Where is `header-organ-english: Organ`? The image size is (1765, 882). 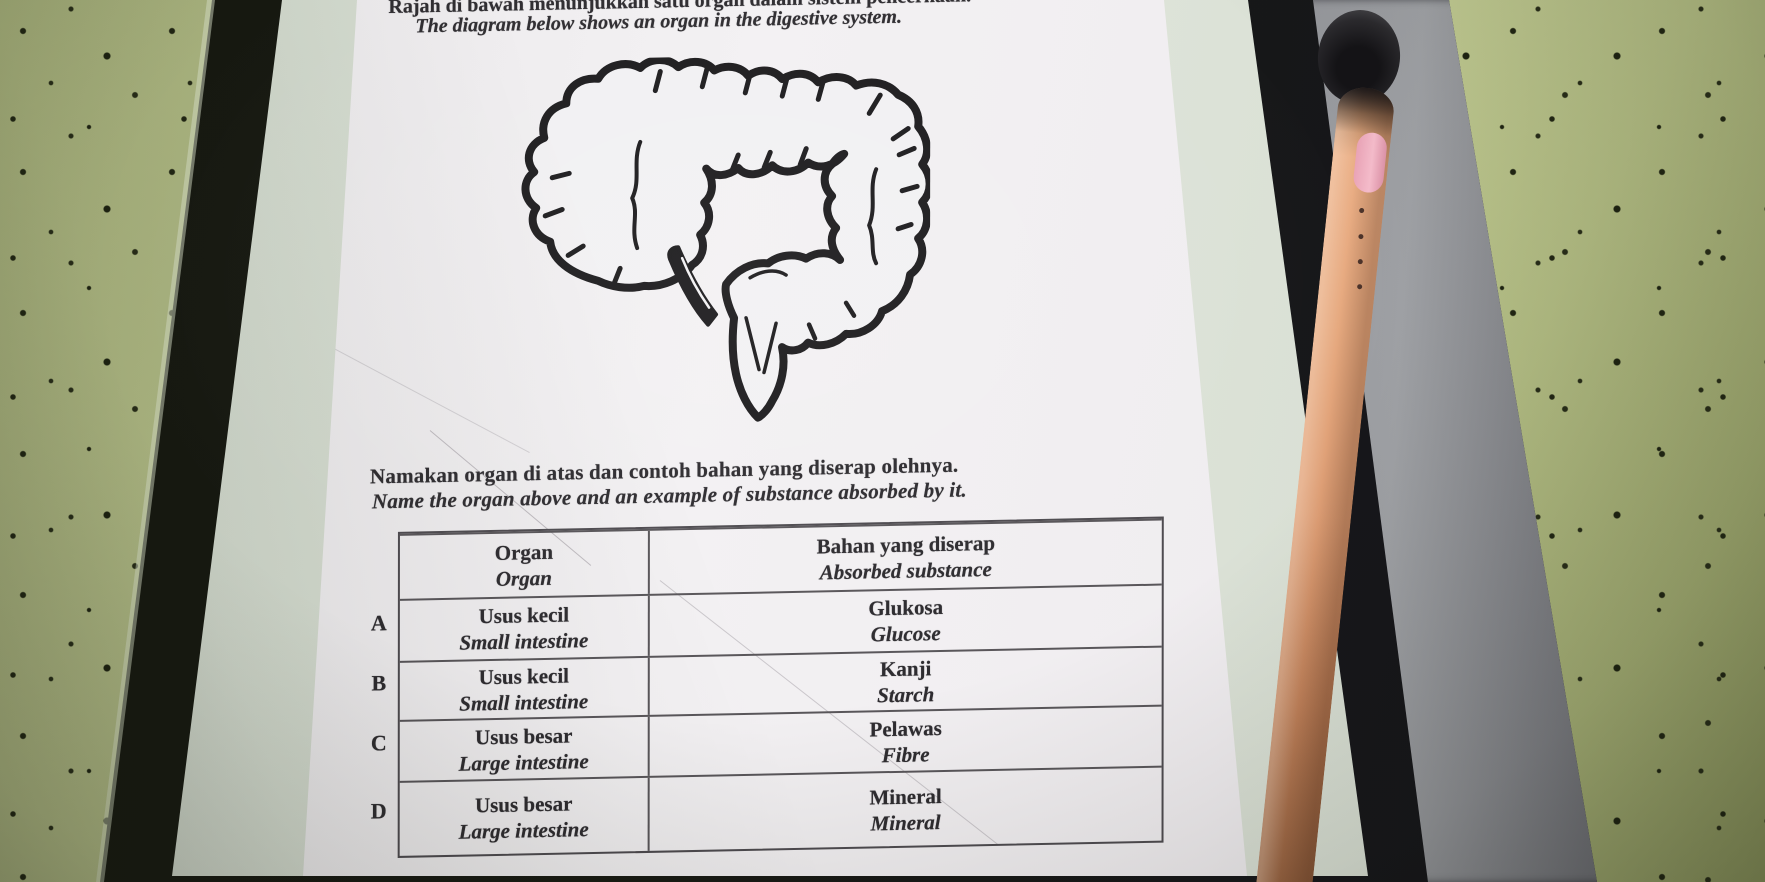 header-organ-english: Organ is located at coordinates (523, 578).